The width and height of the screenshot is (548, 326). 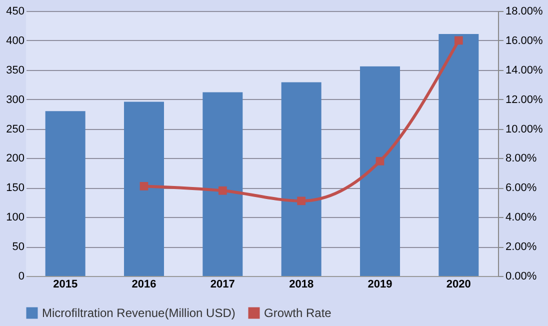 I want to click on y-tick-label: 350, so click(x=15, y=70).